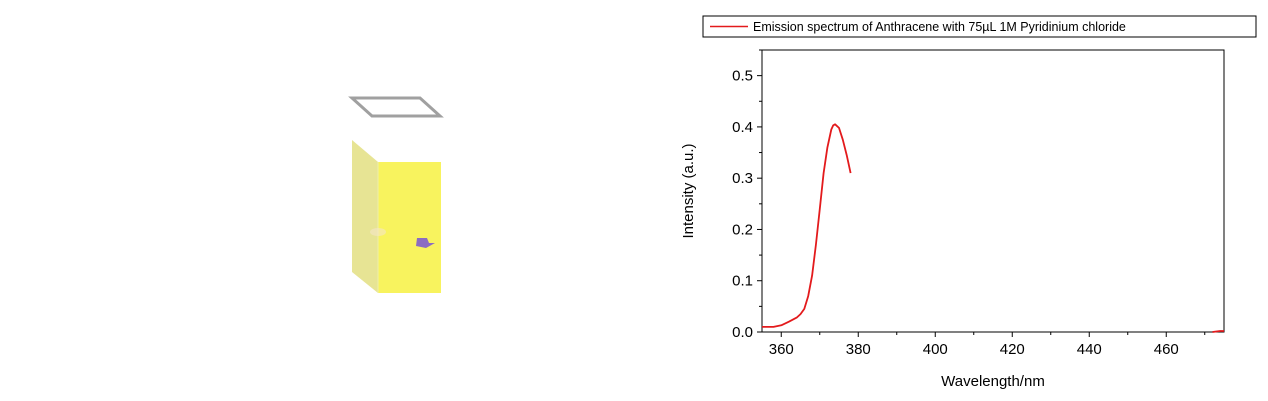 This screenshot has height=401, width=1268. What do you see at coordinates (396, 107) in the screenshot?
I see `cuvette-lid` at bounding box center [396, 107].